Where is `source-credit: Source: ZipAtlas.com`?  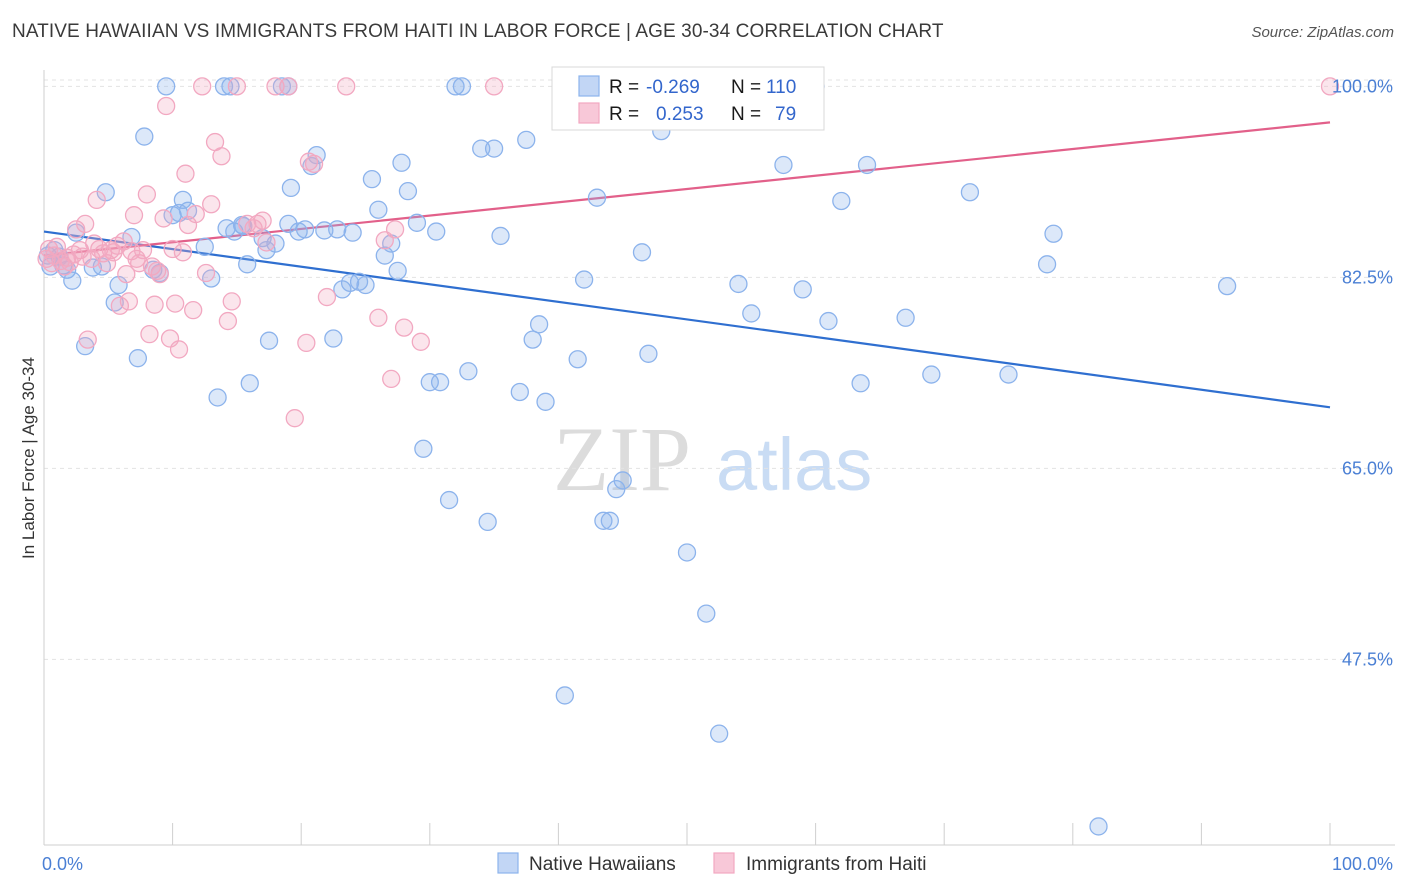 source-credit: Source: ZipAtlas.com is located at coordinates (1322, 32).